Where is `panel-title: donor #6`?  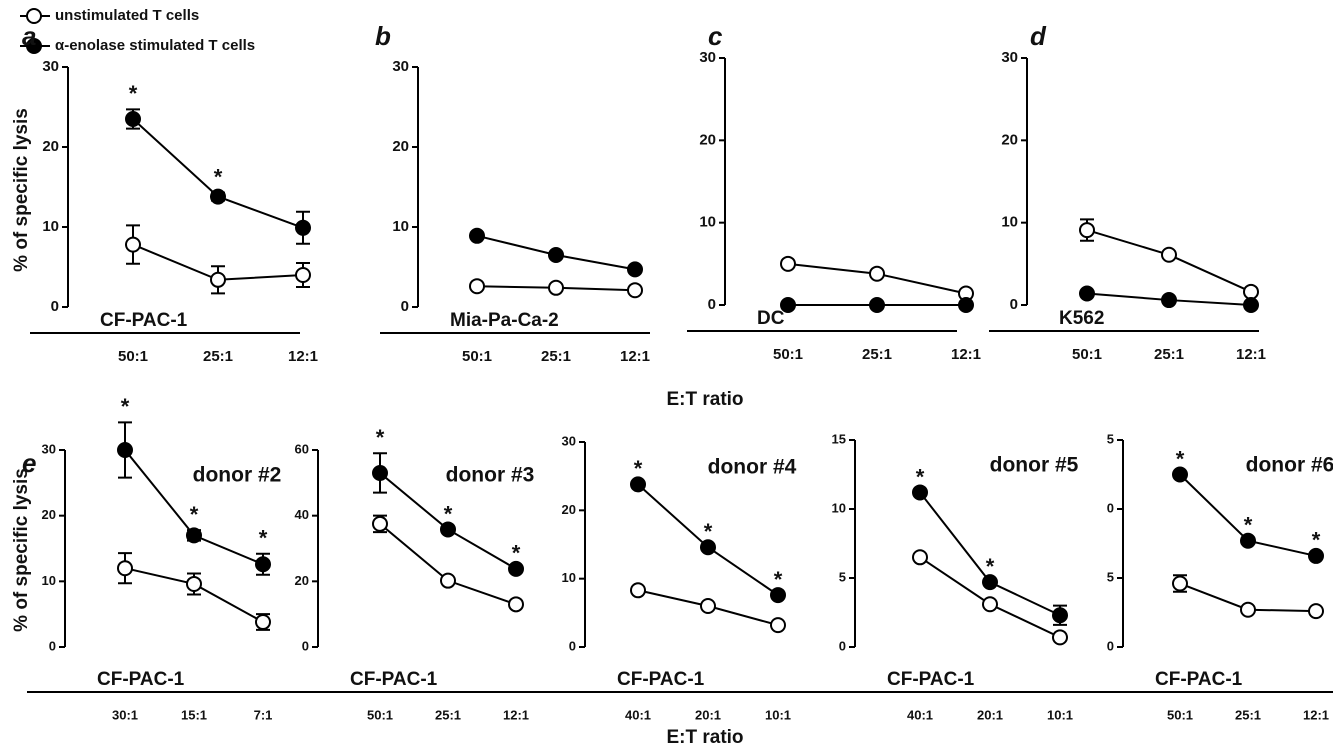
panel-title: donor #6 is located at coordinates (1289, 465).